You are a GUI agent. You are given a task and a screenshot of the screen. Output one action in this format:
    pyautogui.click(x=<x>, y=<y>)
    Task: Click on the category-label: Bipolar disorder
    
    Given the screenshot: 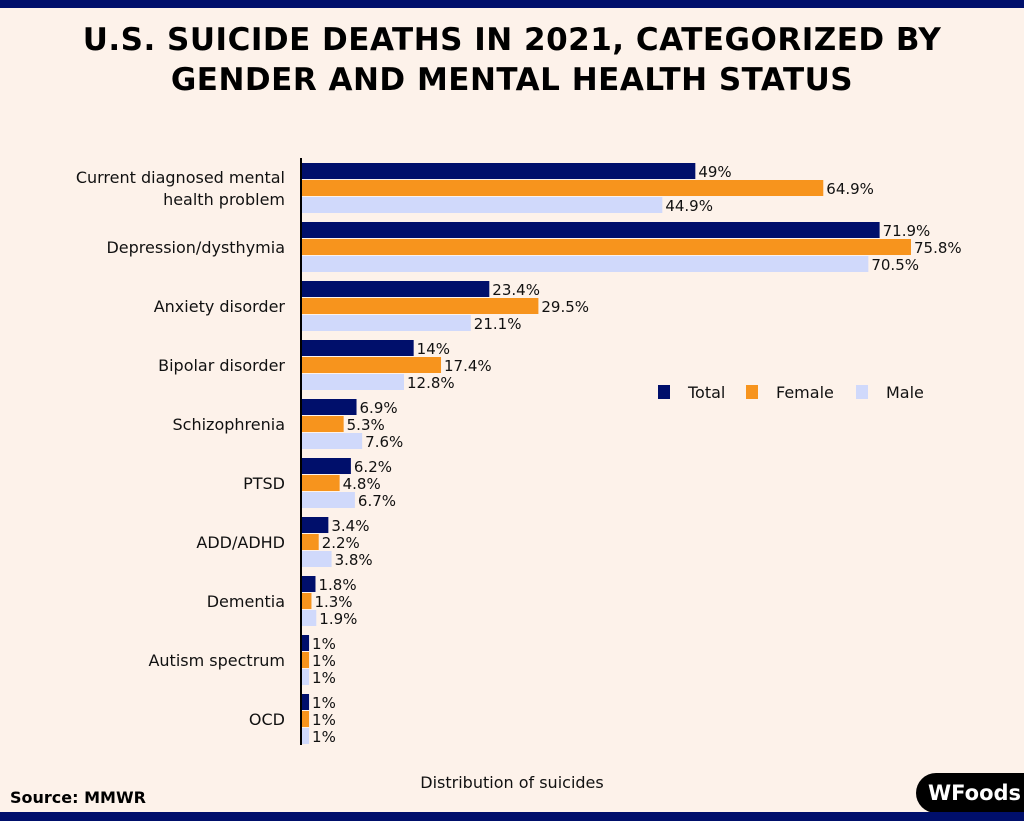 What is the action you would take?
    pyautogui.click(x=221, y=365)
    